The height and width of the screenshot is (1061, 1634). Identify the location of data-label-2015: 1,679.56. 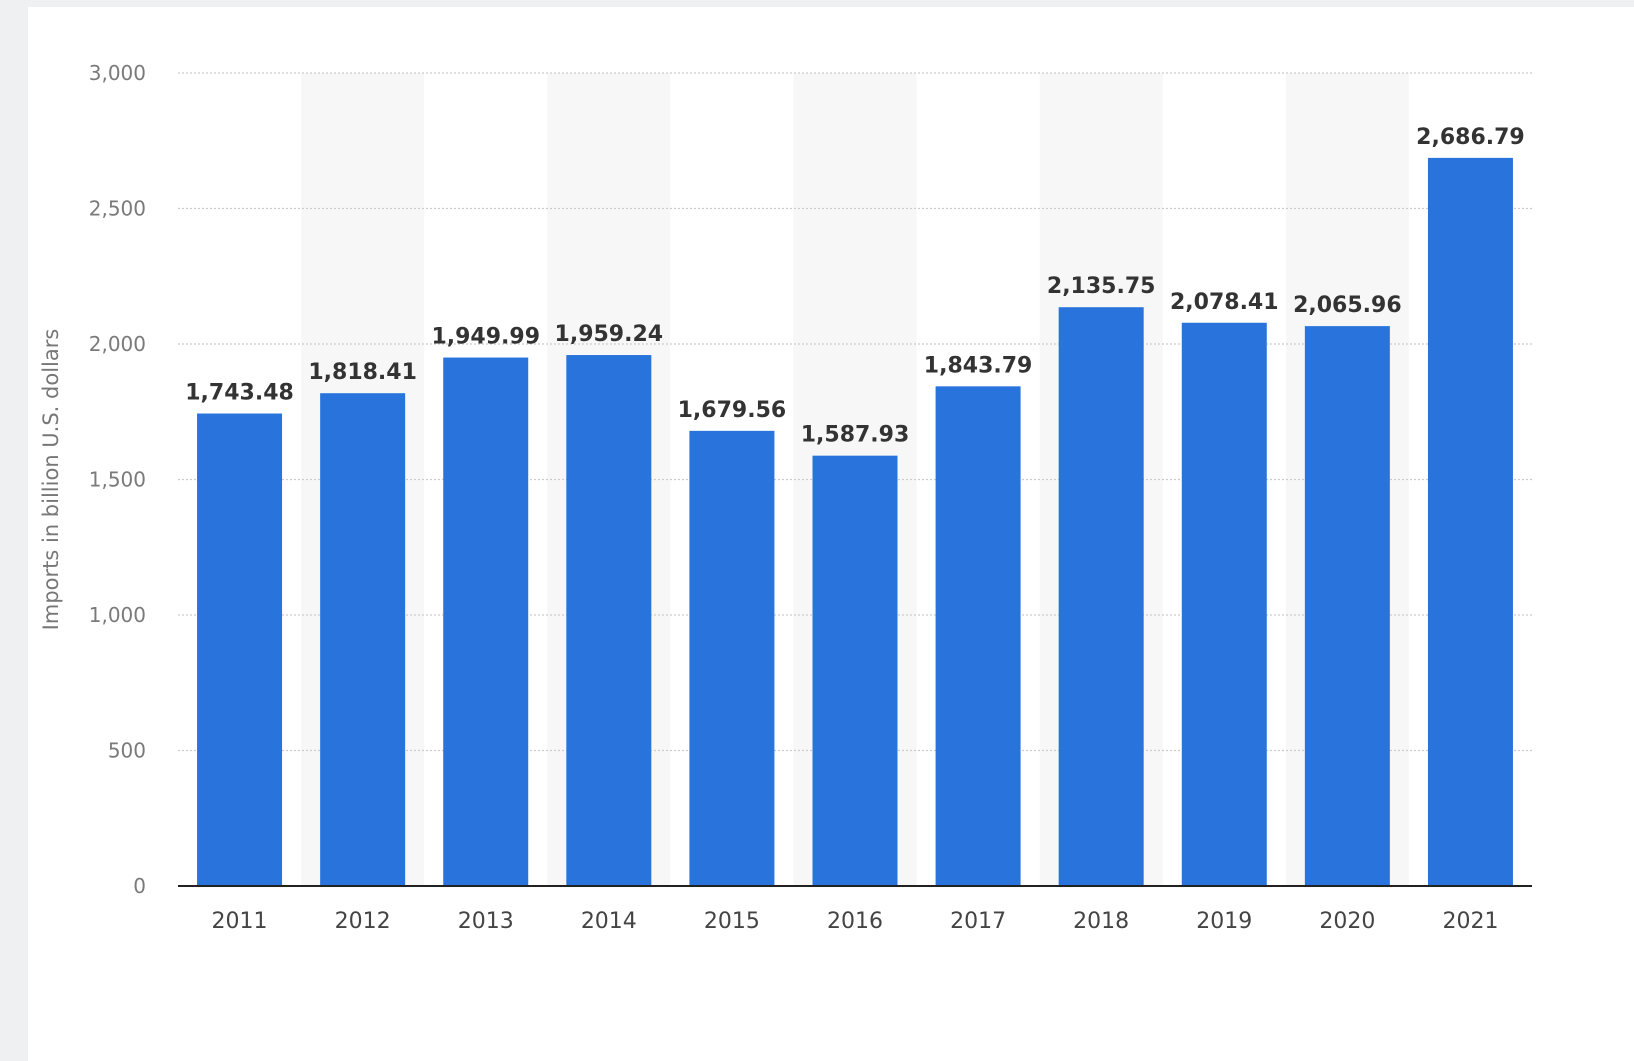
(732, 410).